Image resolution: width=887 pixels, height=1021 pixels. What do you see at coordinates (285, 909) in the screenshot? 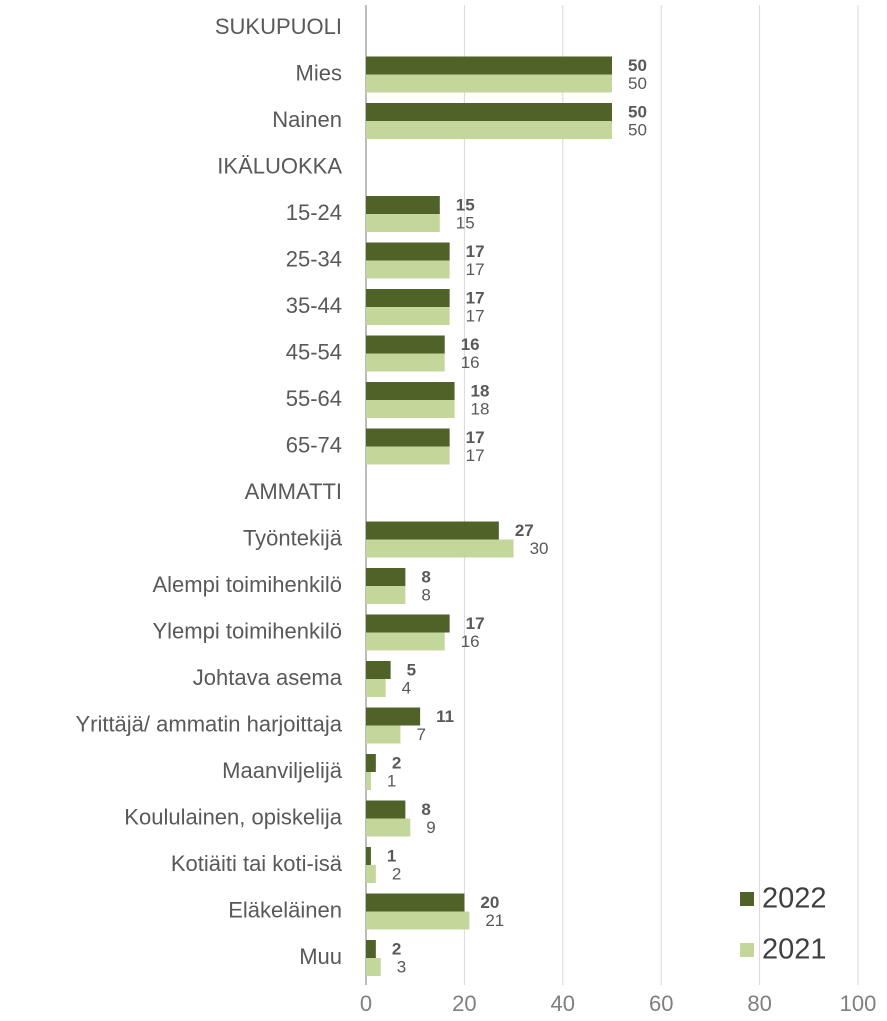
I see `y-tick-label: Eläkeläinen` at bounding box center [285, 909].